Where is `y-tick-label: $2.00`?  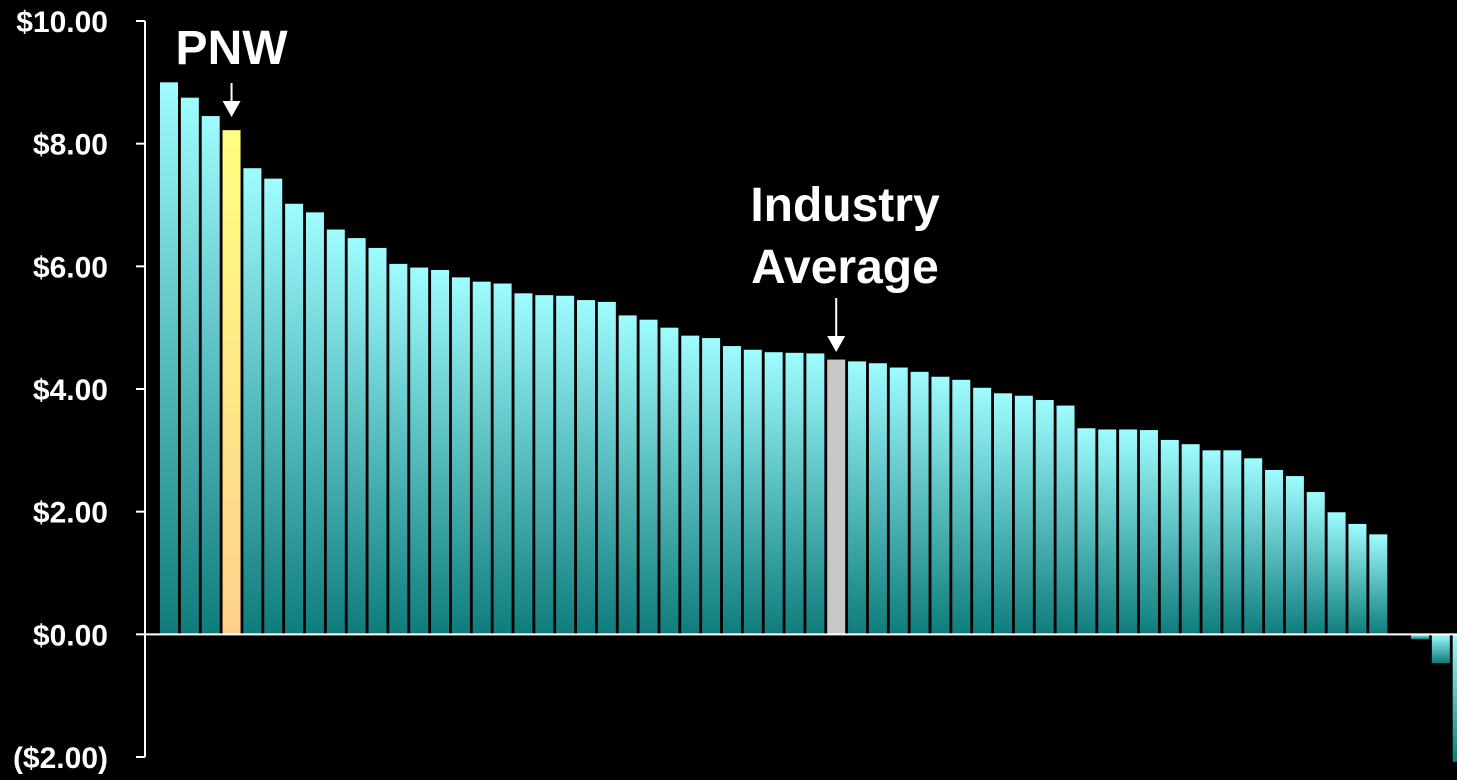 y-tick-label: $2.00 is located at coordinates (70, 513).